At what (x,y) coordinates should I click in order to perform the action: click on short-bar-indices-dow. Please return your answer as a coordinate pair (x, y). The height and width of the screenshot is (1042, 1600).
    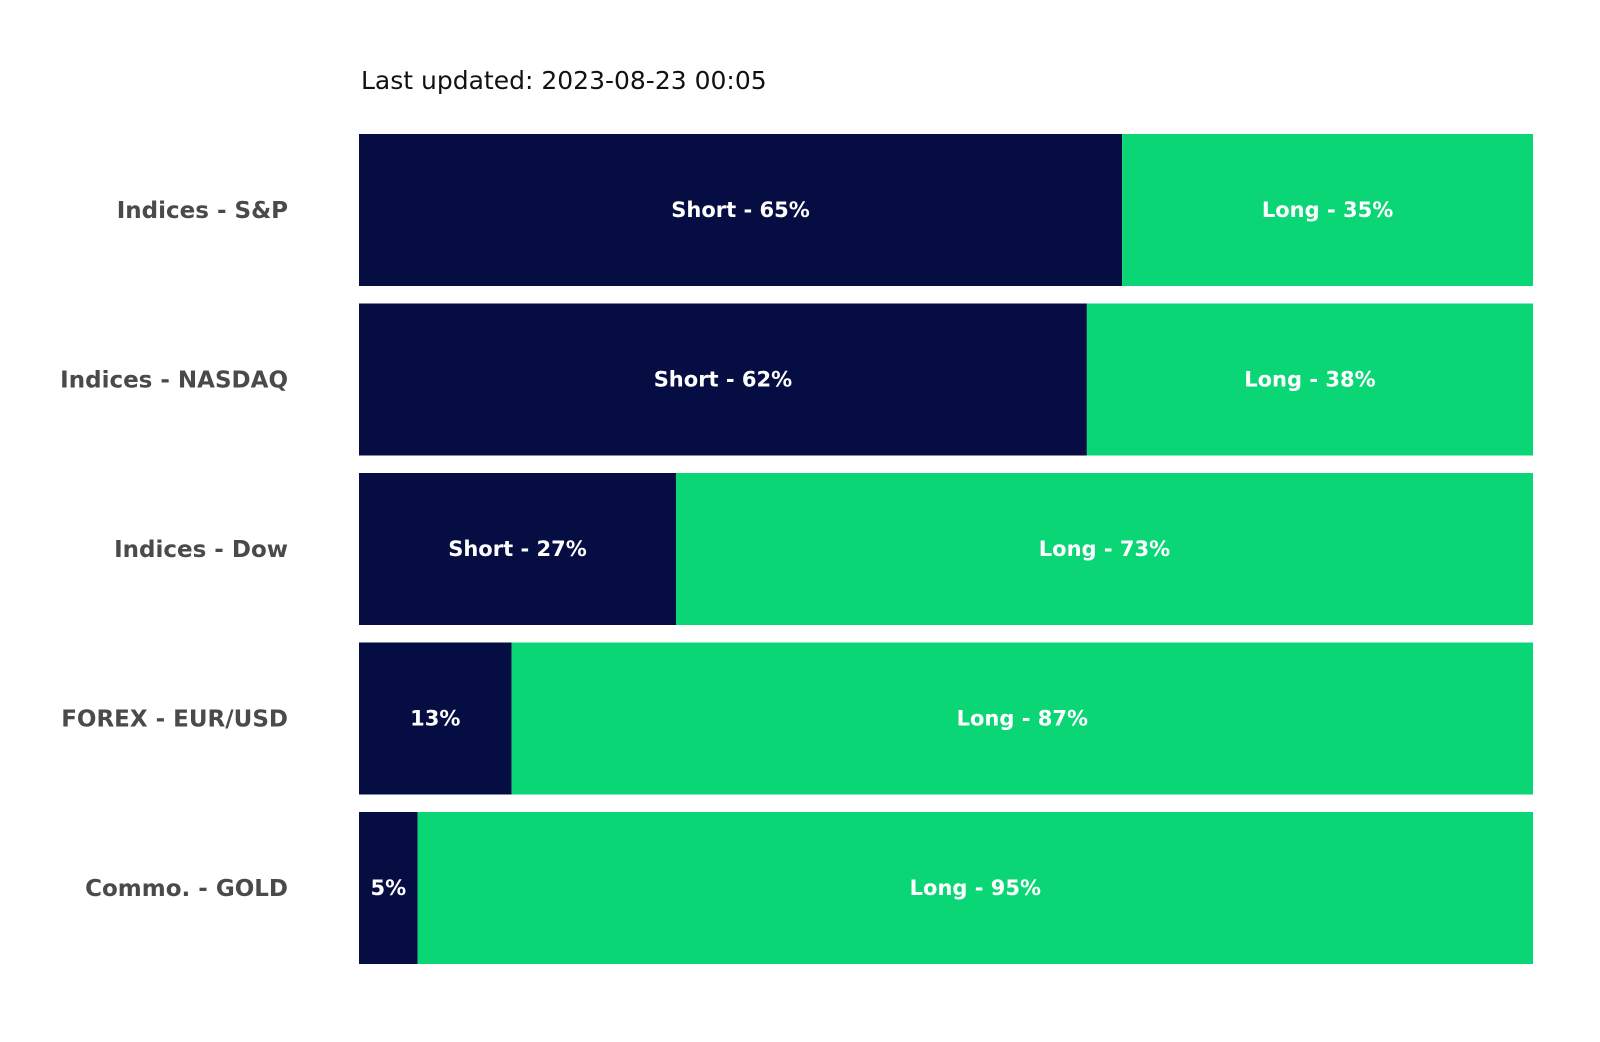
    Looking at the image, I should click on (517, 549).